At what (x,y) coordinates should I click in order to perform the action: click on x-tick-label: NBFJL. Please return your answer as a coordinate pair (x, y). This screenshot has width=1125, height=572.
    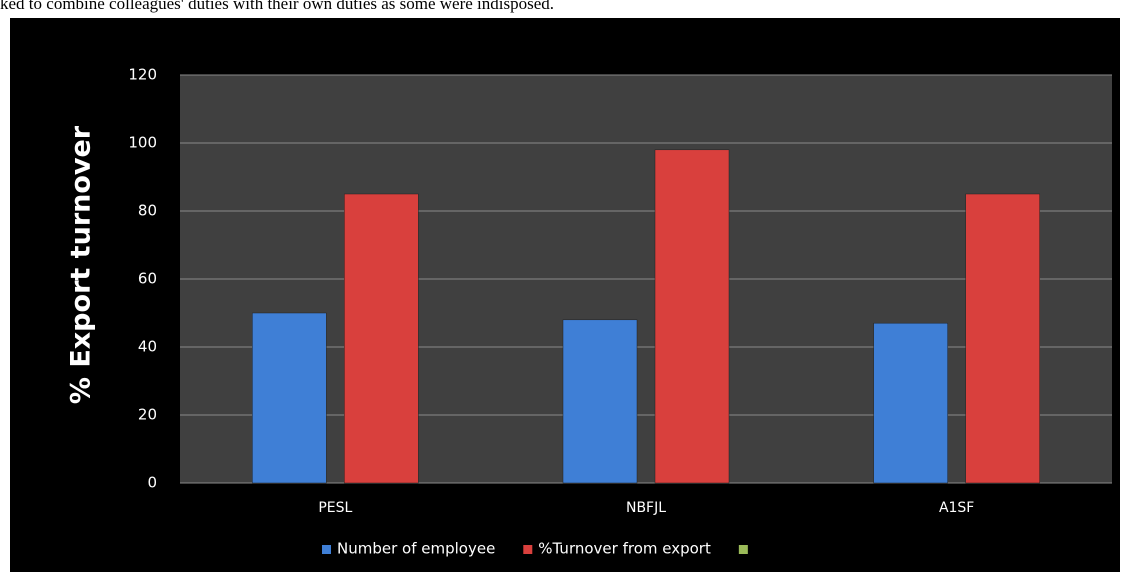
    Looking at the image, I should click on (646, 508).